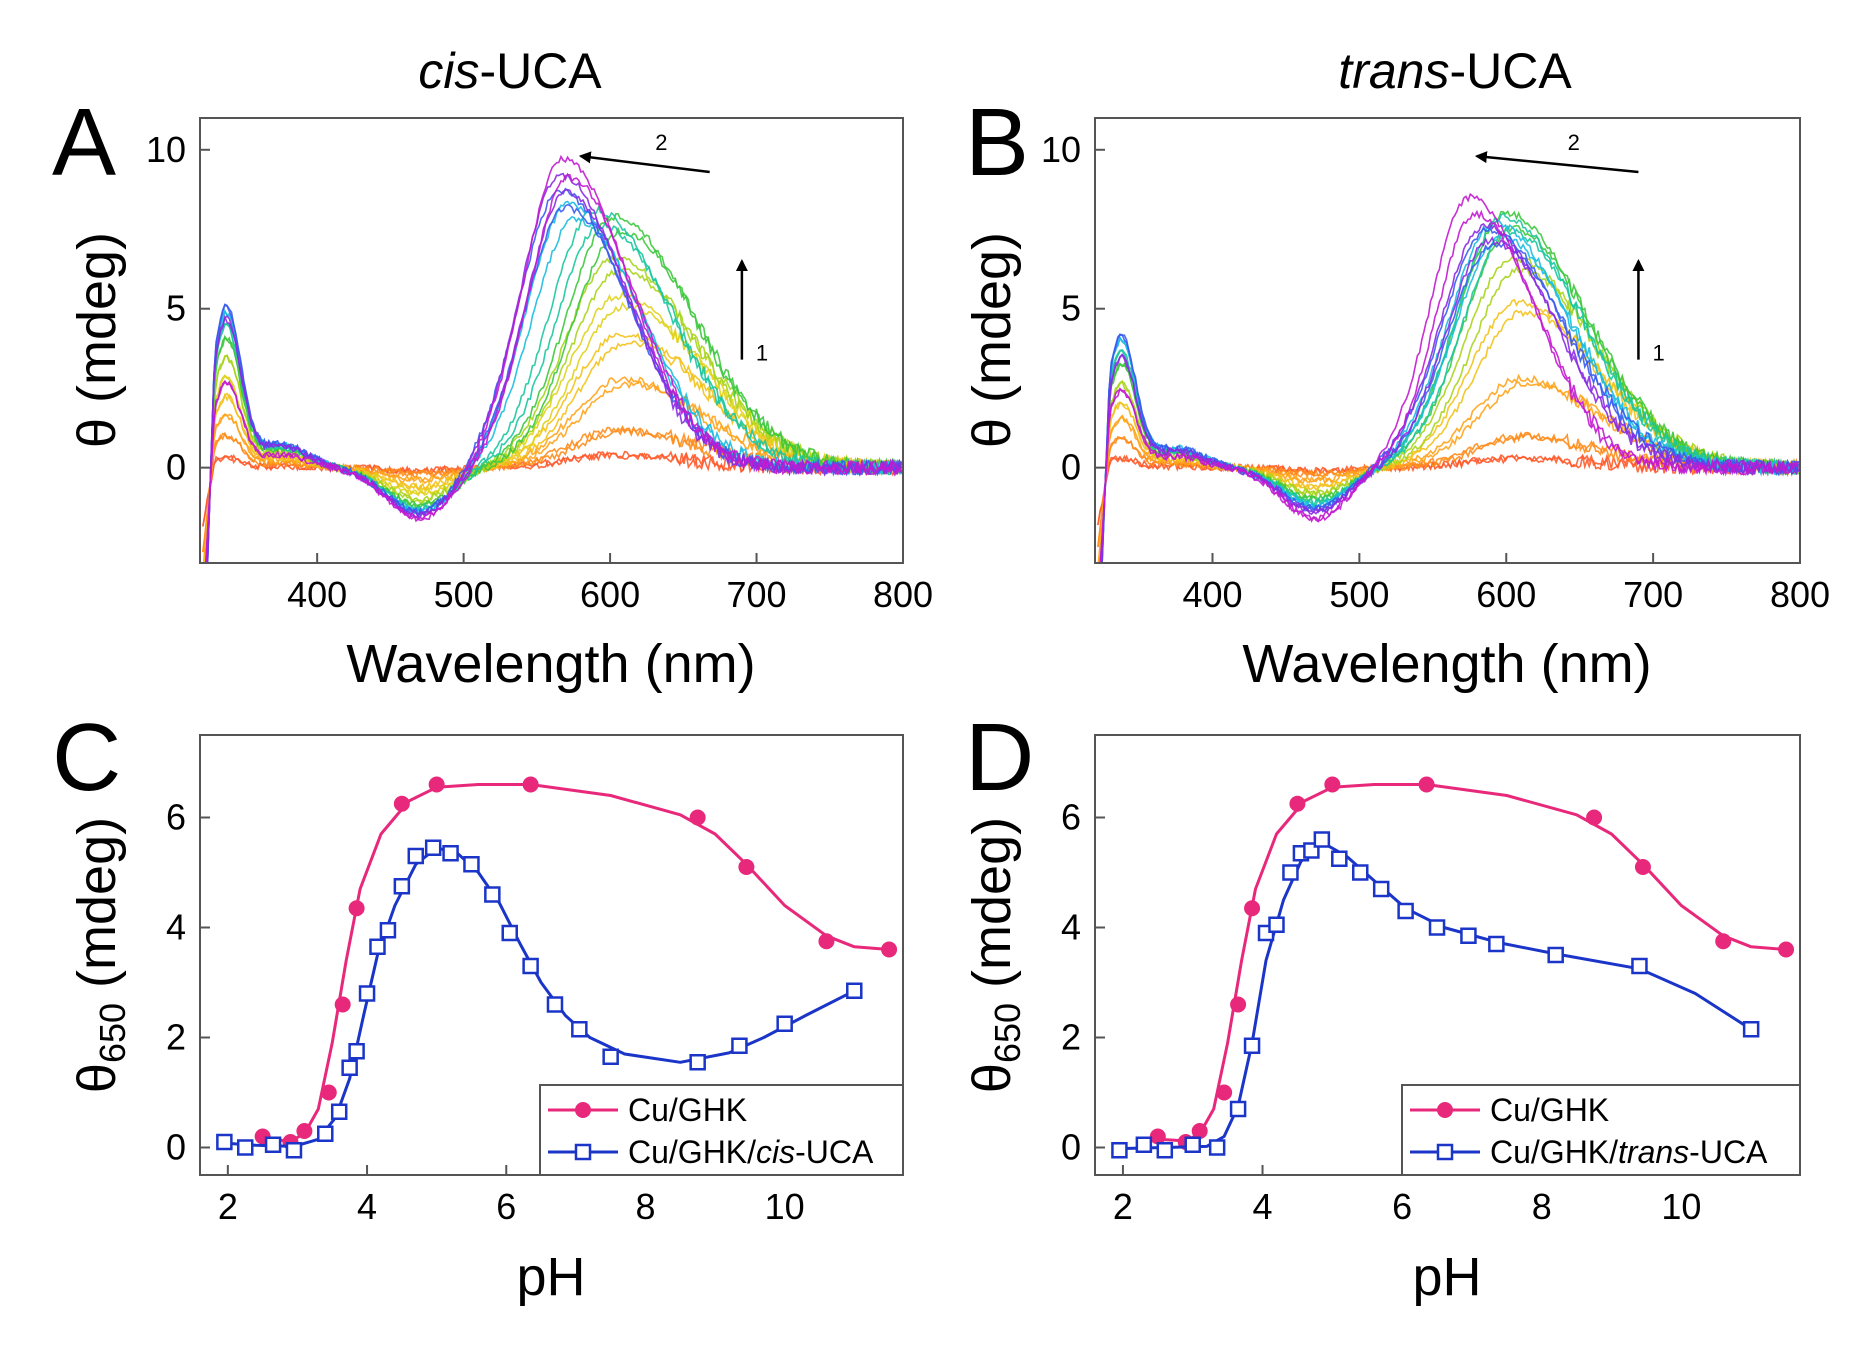 The width and height of the screenshot is (1866, 1353). What do you see at coordinates (673, 247) in the screenshot?
I see `panel-a-annotations: 21` at bounding box center [673, 247].